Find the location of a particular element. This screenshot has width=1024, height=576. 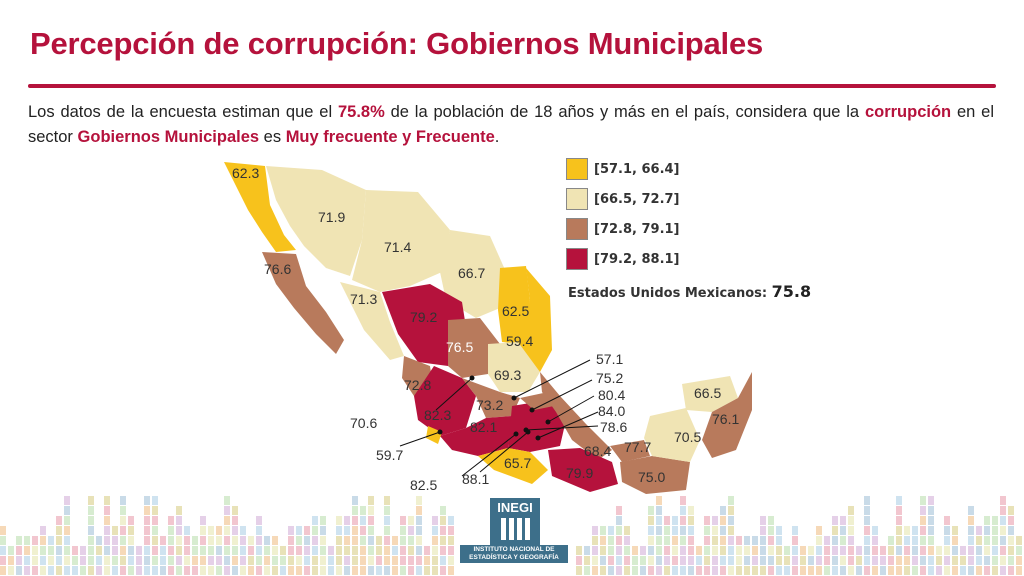

label-son: 71.9 is located at coordinates (331, 217).